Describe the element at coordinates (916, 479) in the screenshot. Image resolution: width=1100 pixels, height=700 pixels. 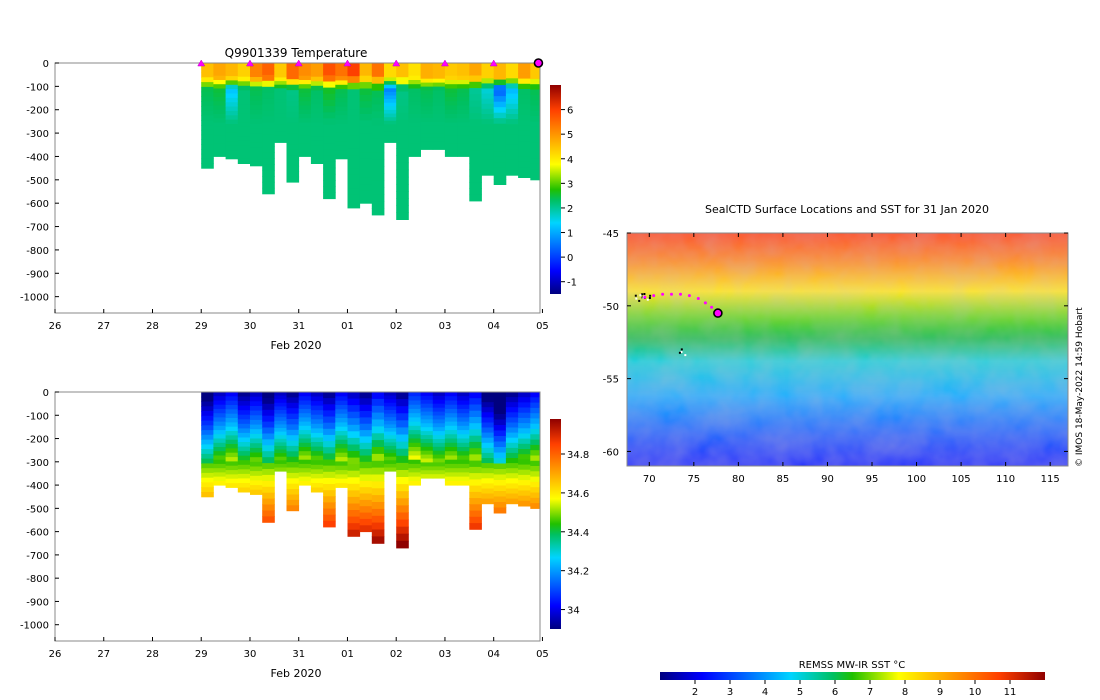
I see `map-x-tick-label: 100` at that location.